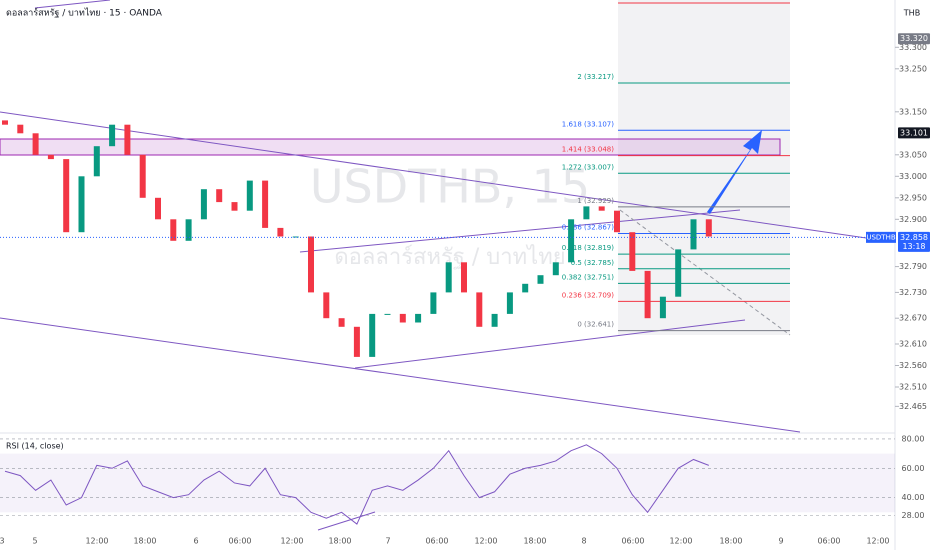 The height and width of the screenshot is (550, 932). Describe the element at coordinates (588, 277) in the screenshot. I see `fib-label: 0.382 (32.751)` at that location.